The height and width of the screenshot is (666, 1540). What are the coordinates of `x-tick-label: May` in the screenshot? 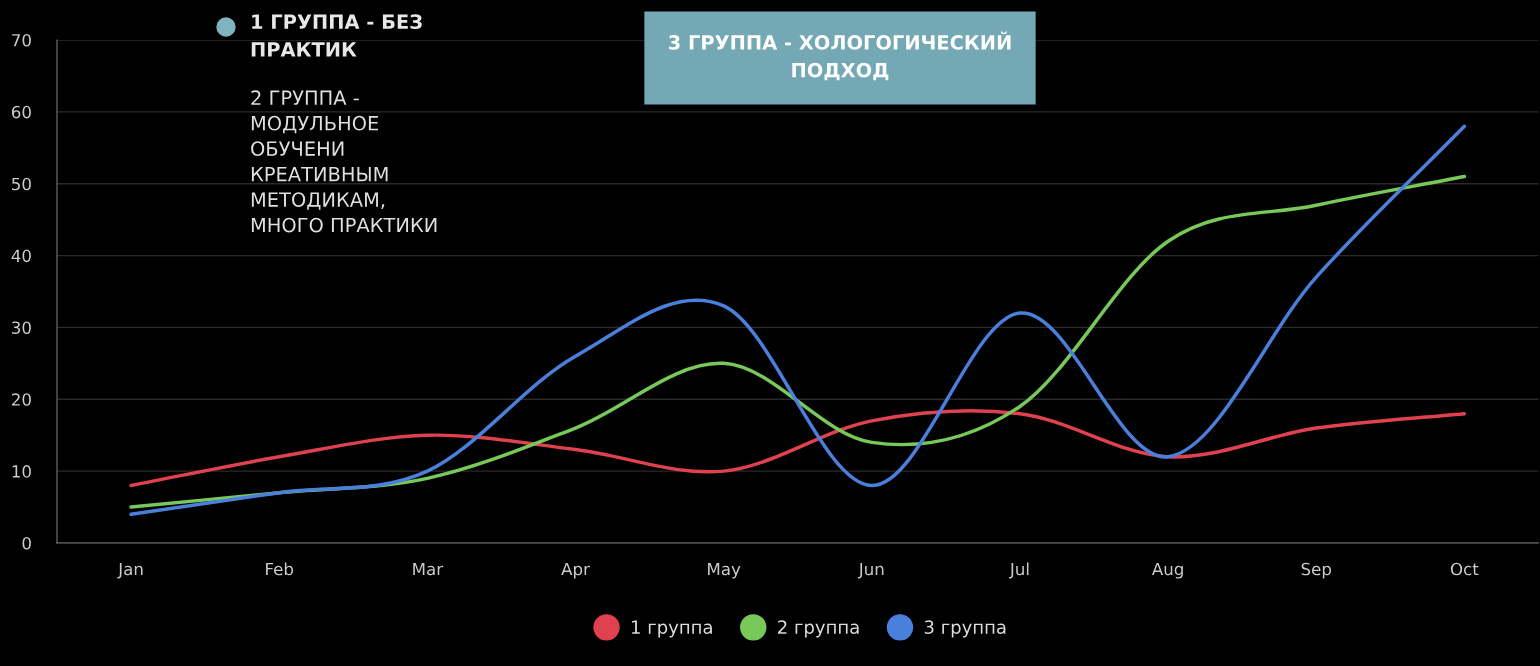 It's located at (724, 570).